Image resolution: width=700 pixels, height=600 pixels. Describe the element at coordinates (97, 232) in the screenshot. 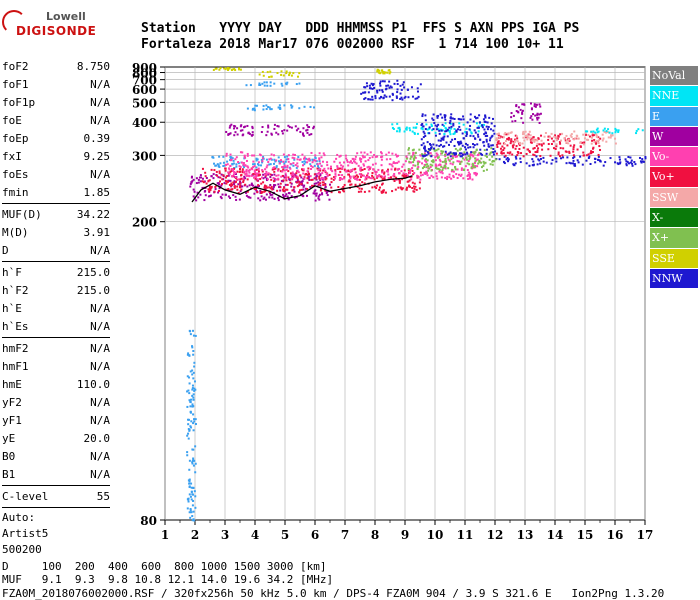

I see `param-value: 3.91` at that location.